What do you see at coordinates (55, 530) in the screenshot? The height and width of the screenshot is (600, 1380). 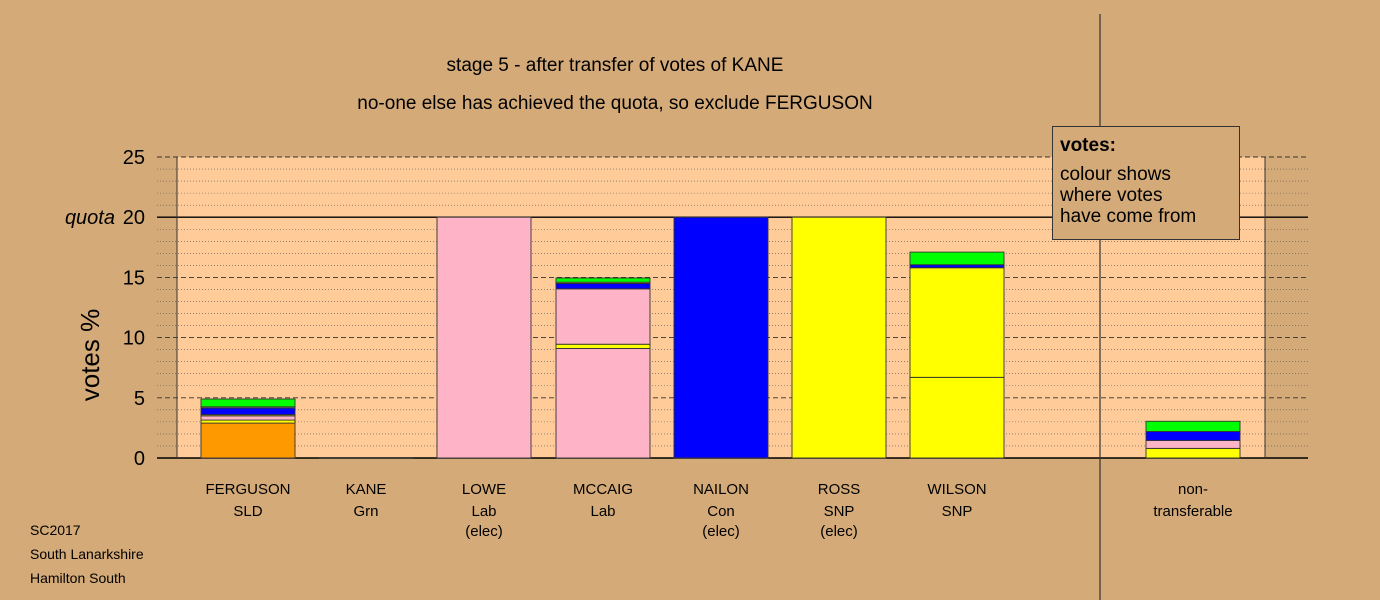 I see `footer-election: SC2017` at bounding box center [55, 530].